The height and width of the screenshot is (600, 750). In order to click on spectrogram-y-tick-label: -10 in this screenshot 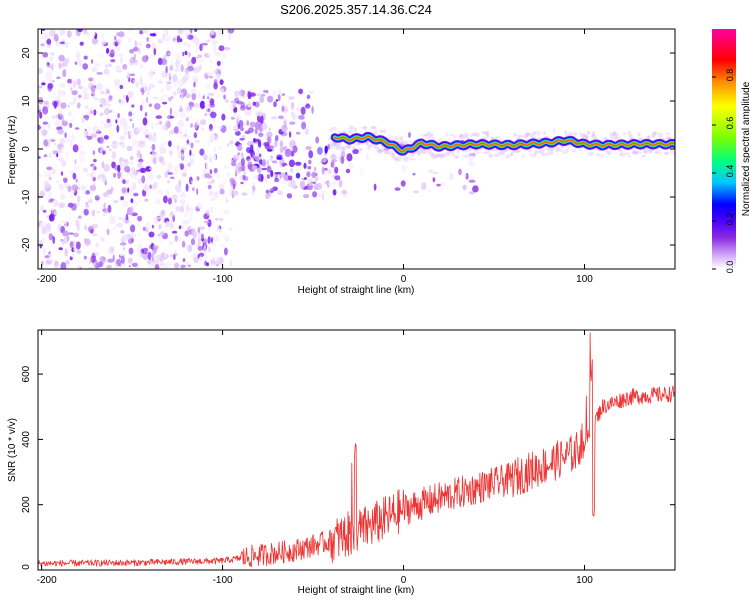, I will do `click(26, 196)`.